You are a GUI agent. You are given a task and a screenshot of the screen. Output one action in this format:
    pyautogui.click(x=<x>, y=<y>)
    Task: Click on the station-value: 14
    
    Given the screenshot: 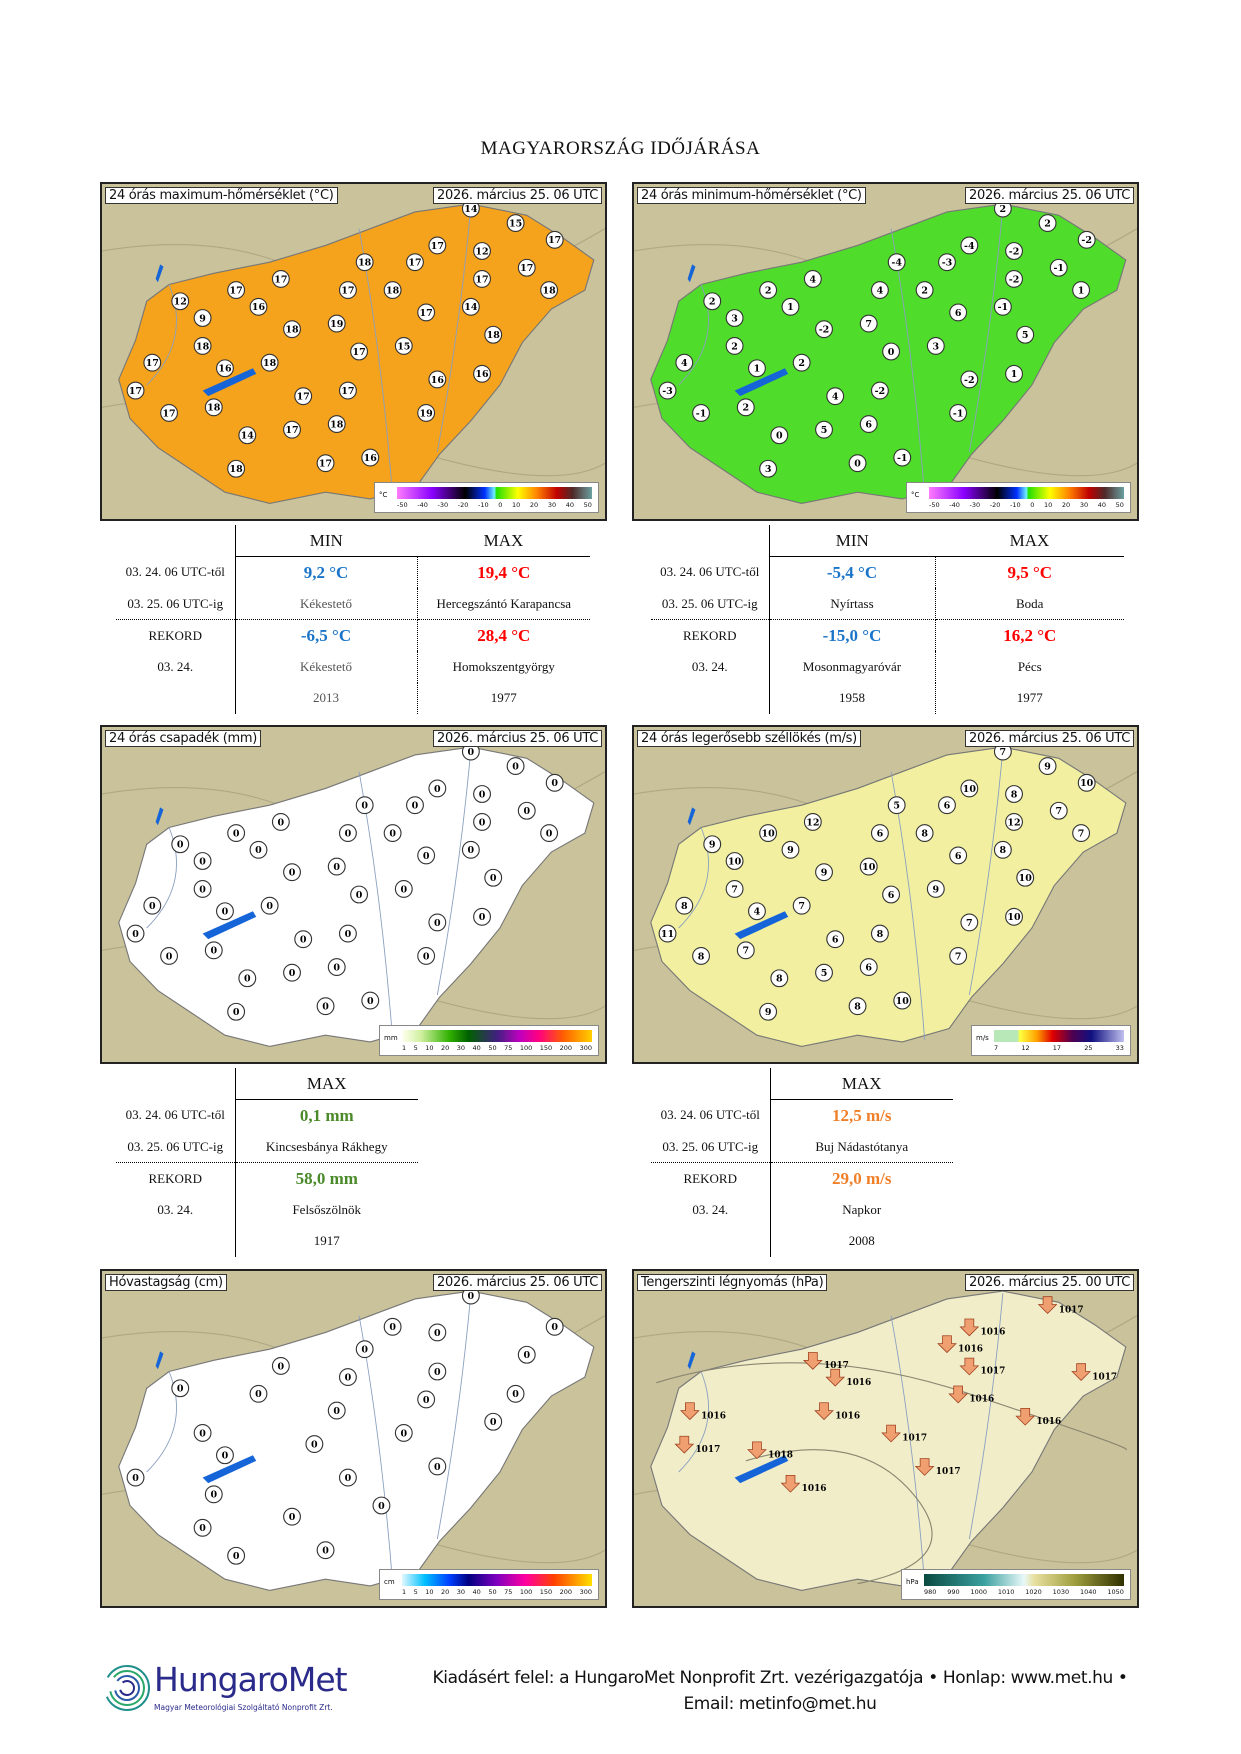 What is the action you would take?
    pyautogui.click(x=248, y=436)
    